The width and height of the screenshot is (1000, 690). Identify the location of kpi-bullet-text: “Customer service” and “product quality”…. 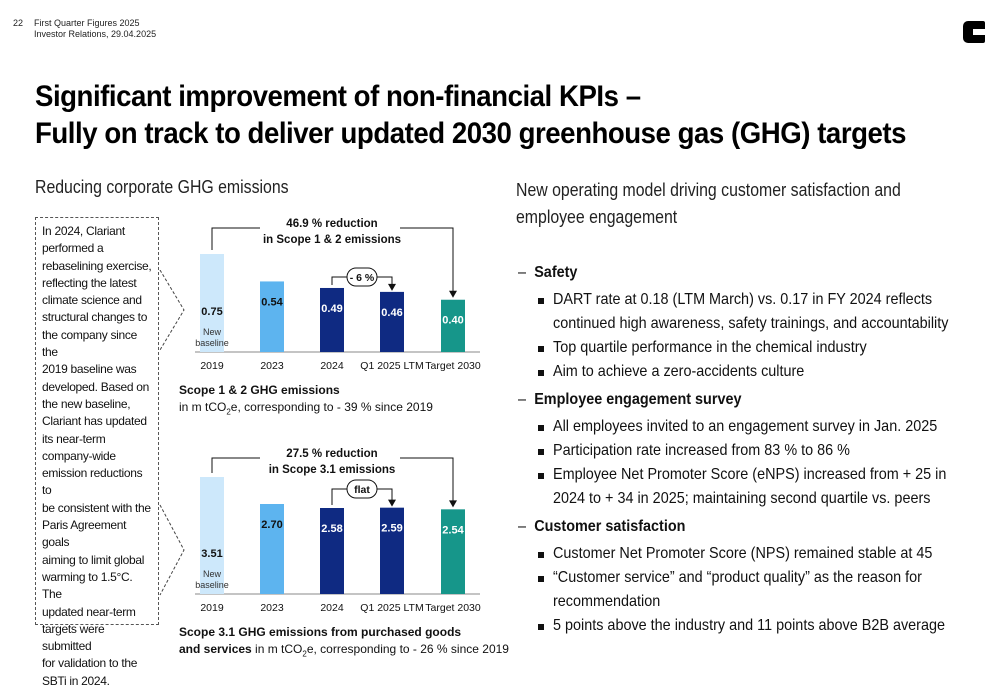
(737, 577).